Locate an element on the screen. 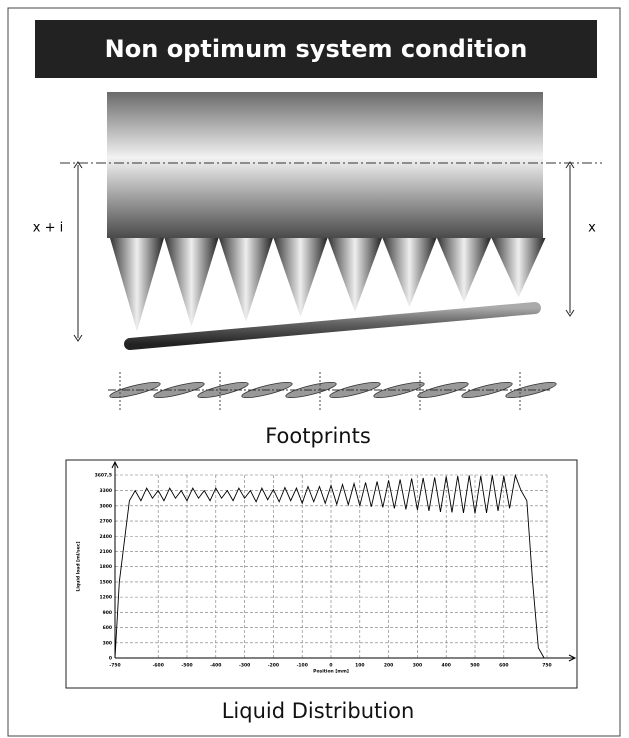 The image size is (629, 738). y-tick-label: 900 is located at coordinates (107, 613).